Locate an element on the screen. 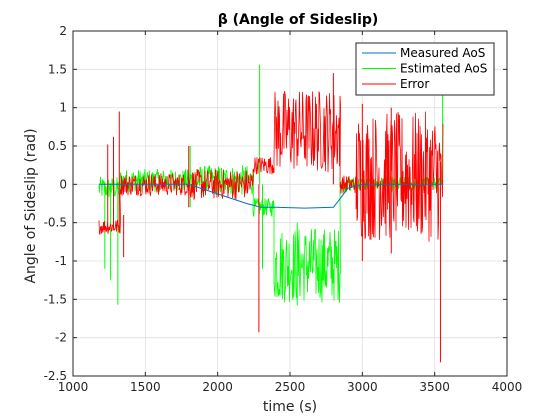 This screenshot has height=420, width=560. y-axis-label: Angle of Sideslip (rad) is located at coordinates (31, 205).